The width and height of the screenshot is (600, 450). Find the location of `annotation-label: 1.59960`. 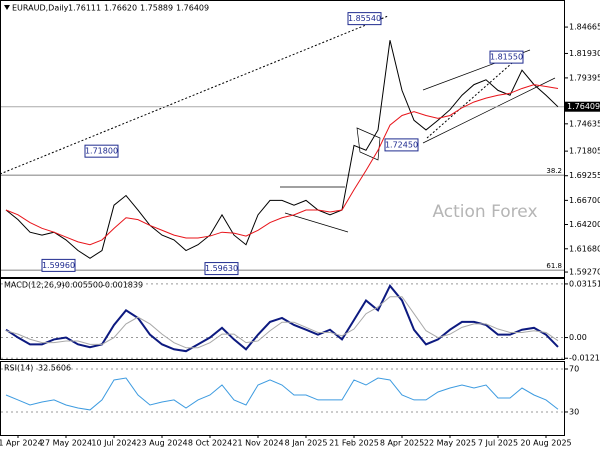

annotation-label: 1.59960 is located at coordinates (58, 265).